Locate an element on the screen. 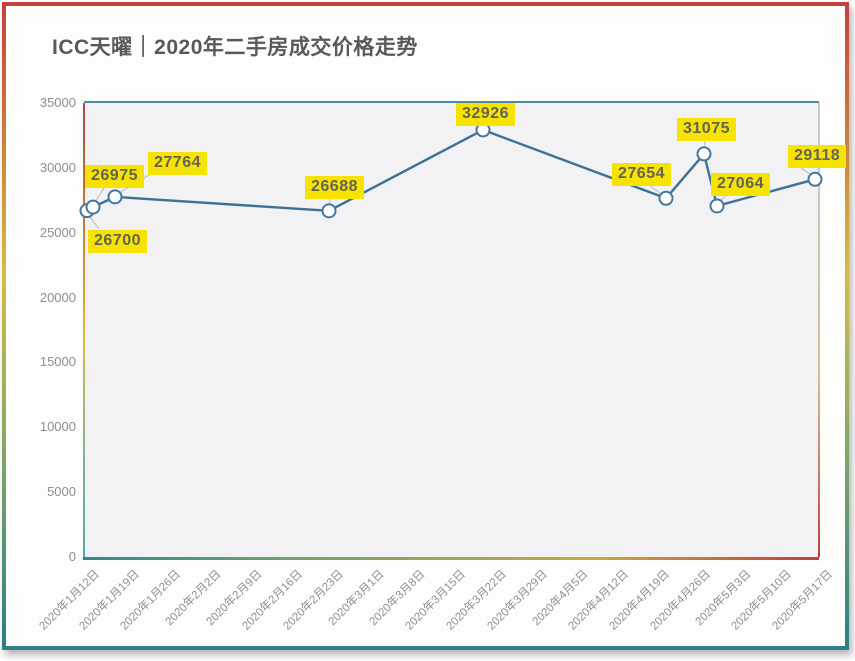  y-tick-label: 35000 is located at coordinates (57, 102).